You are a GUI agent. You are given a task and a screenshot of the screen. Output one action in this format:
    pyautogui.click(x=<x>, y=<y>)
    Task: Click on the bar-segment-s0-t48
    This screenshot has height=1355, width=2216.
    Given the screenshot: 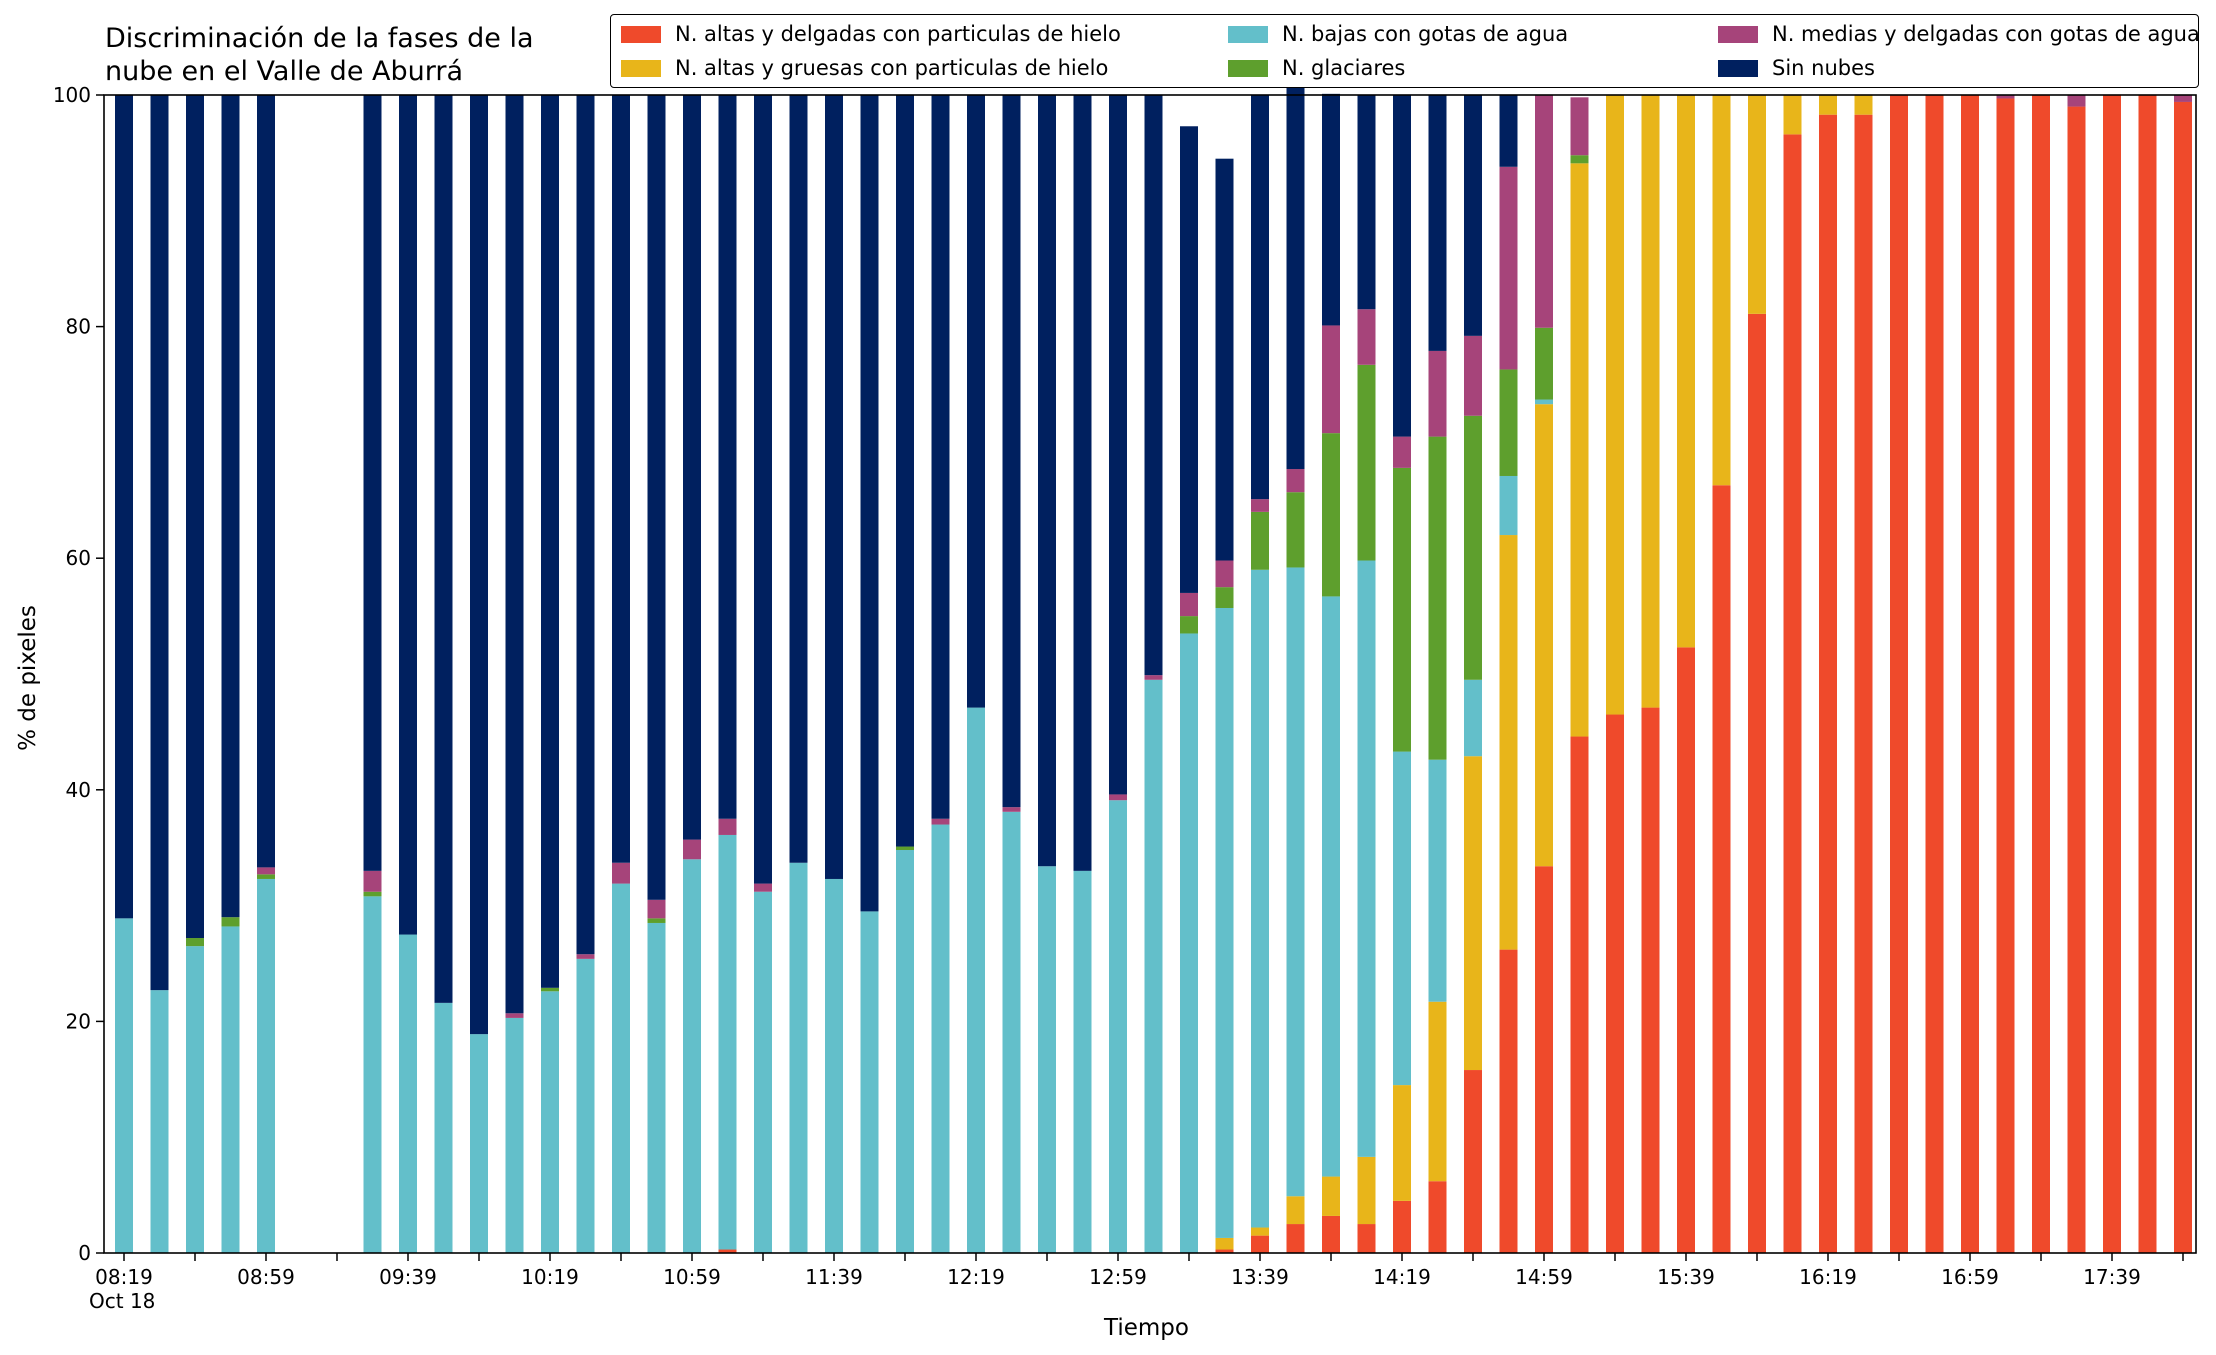 What is the action you would take?
    pyautogui.click(x=1828, y=683)
    